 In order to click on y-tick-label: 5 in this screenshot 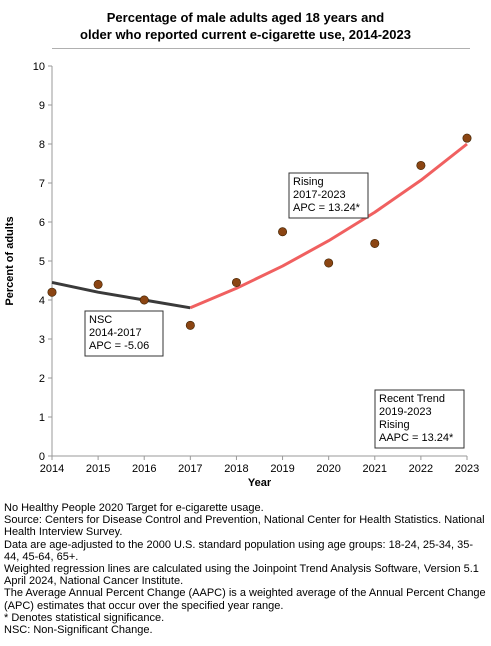, I will do `click(42, 262)`.